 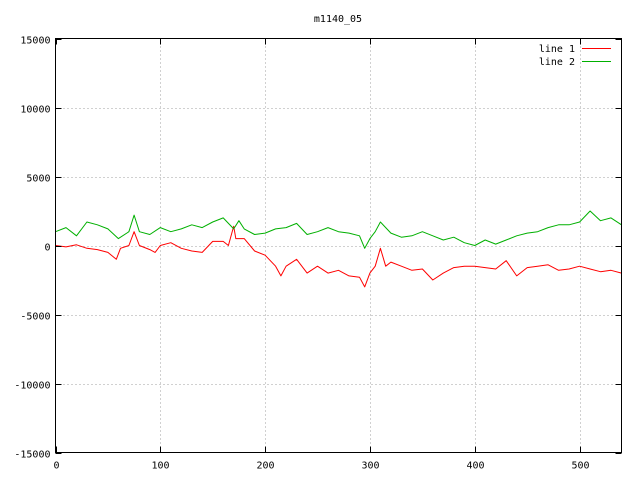 I want to click on series-layer, so click(x=338, y=249).